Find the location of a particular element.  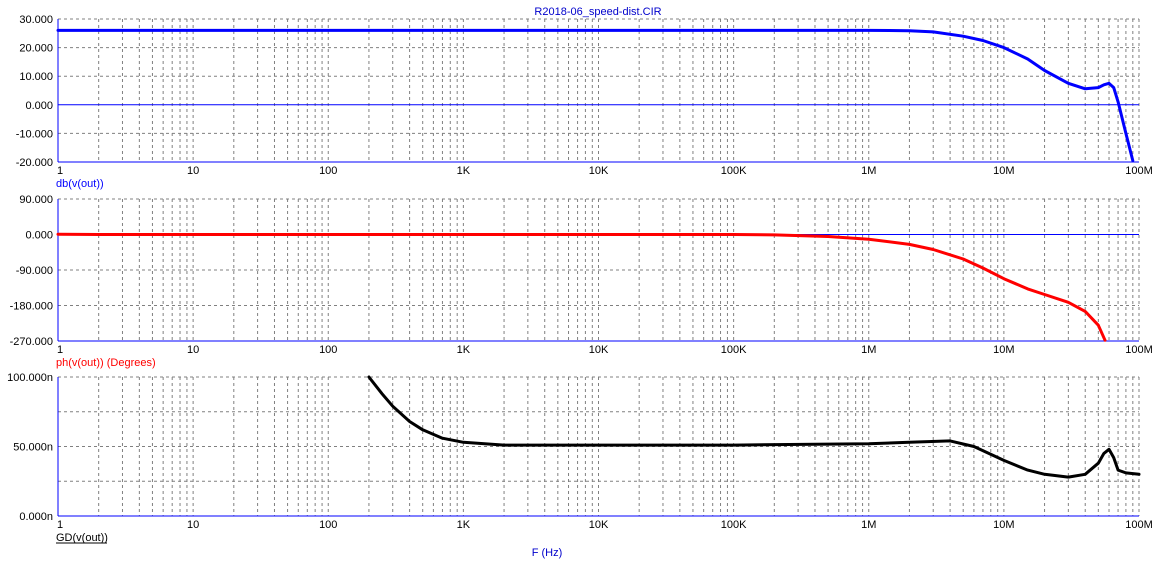

chart-title: R2018-06_speed-dist.CIR is located at coordinates (597, 12).